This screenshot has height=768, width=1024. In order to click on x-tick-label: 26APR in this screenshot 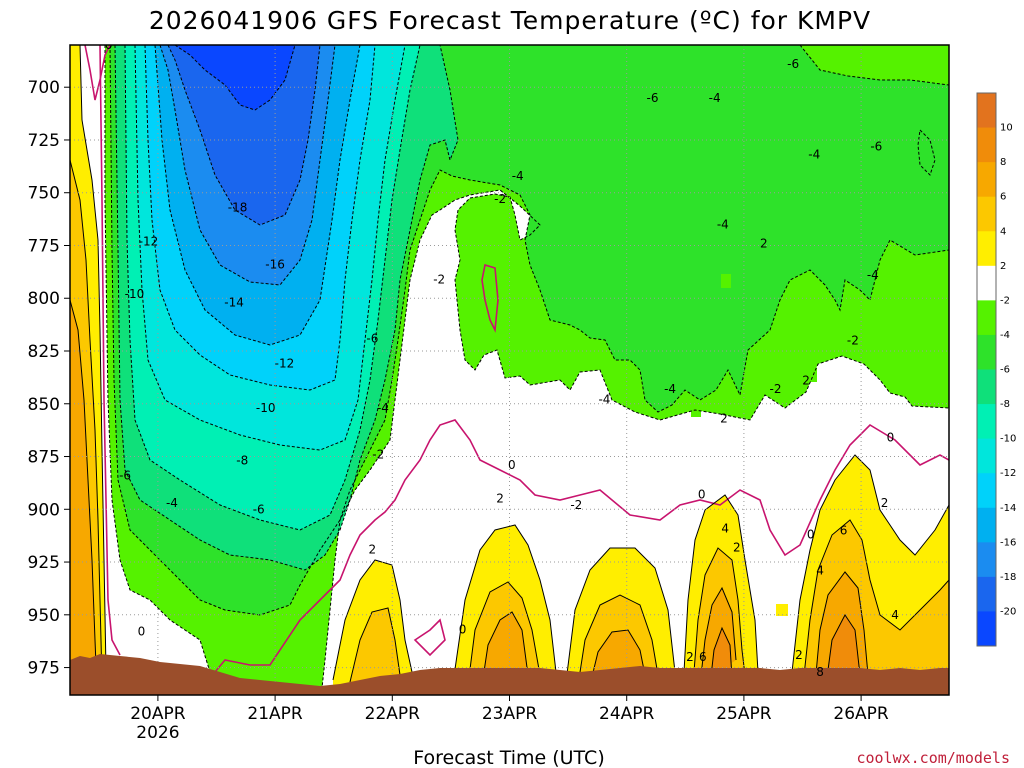, I will do `click(861, 714)`.